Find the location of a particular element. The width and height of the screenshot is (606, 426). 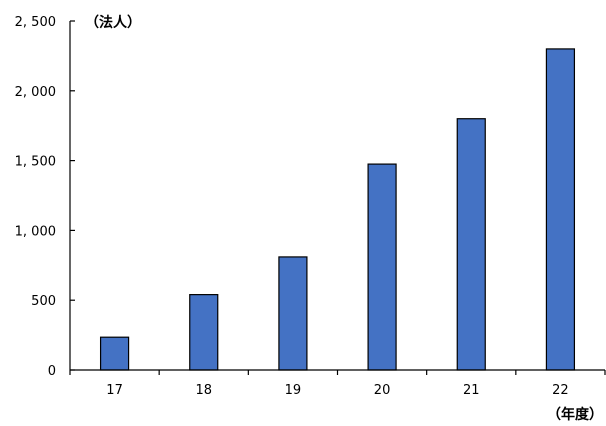

y-ticks-layer: 0 500 1, 000 1, 500 2, 000 2, 500 is located at coordinates (45, 197).